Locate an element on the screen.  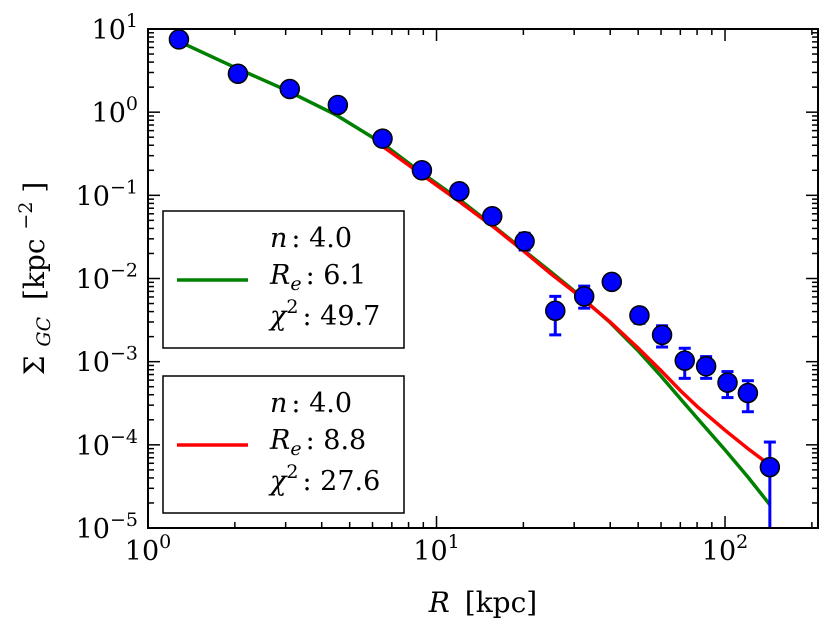
x-axis-unit: [kpc] is located at coordinates (501, 602).